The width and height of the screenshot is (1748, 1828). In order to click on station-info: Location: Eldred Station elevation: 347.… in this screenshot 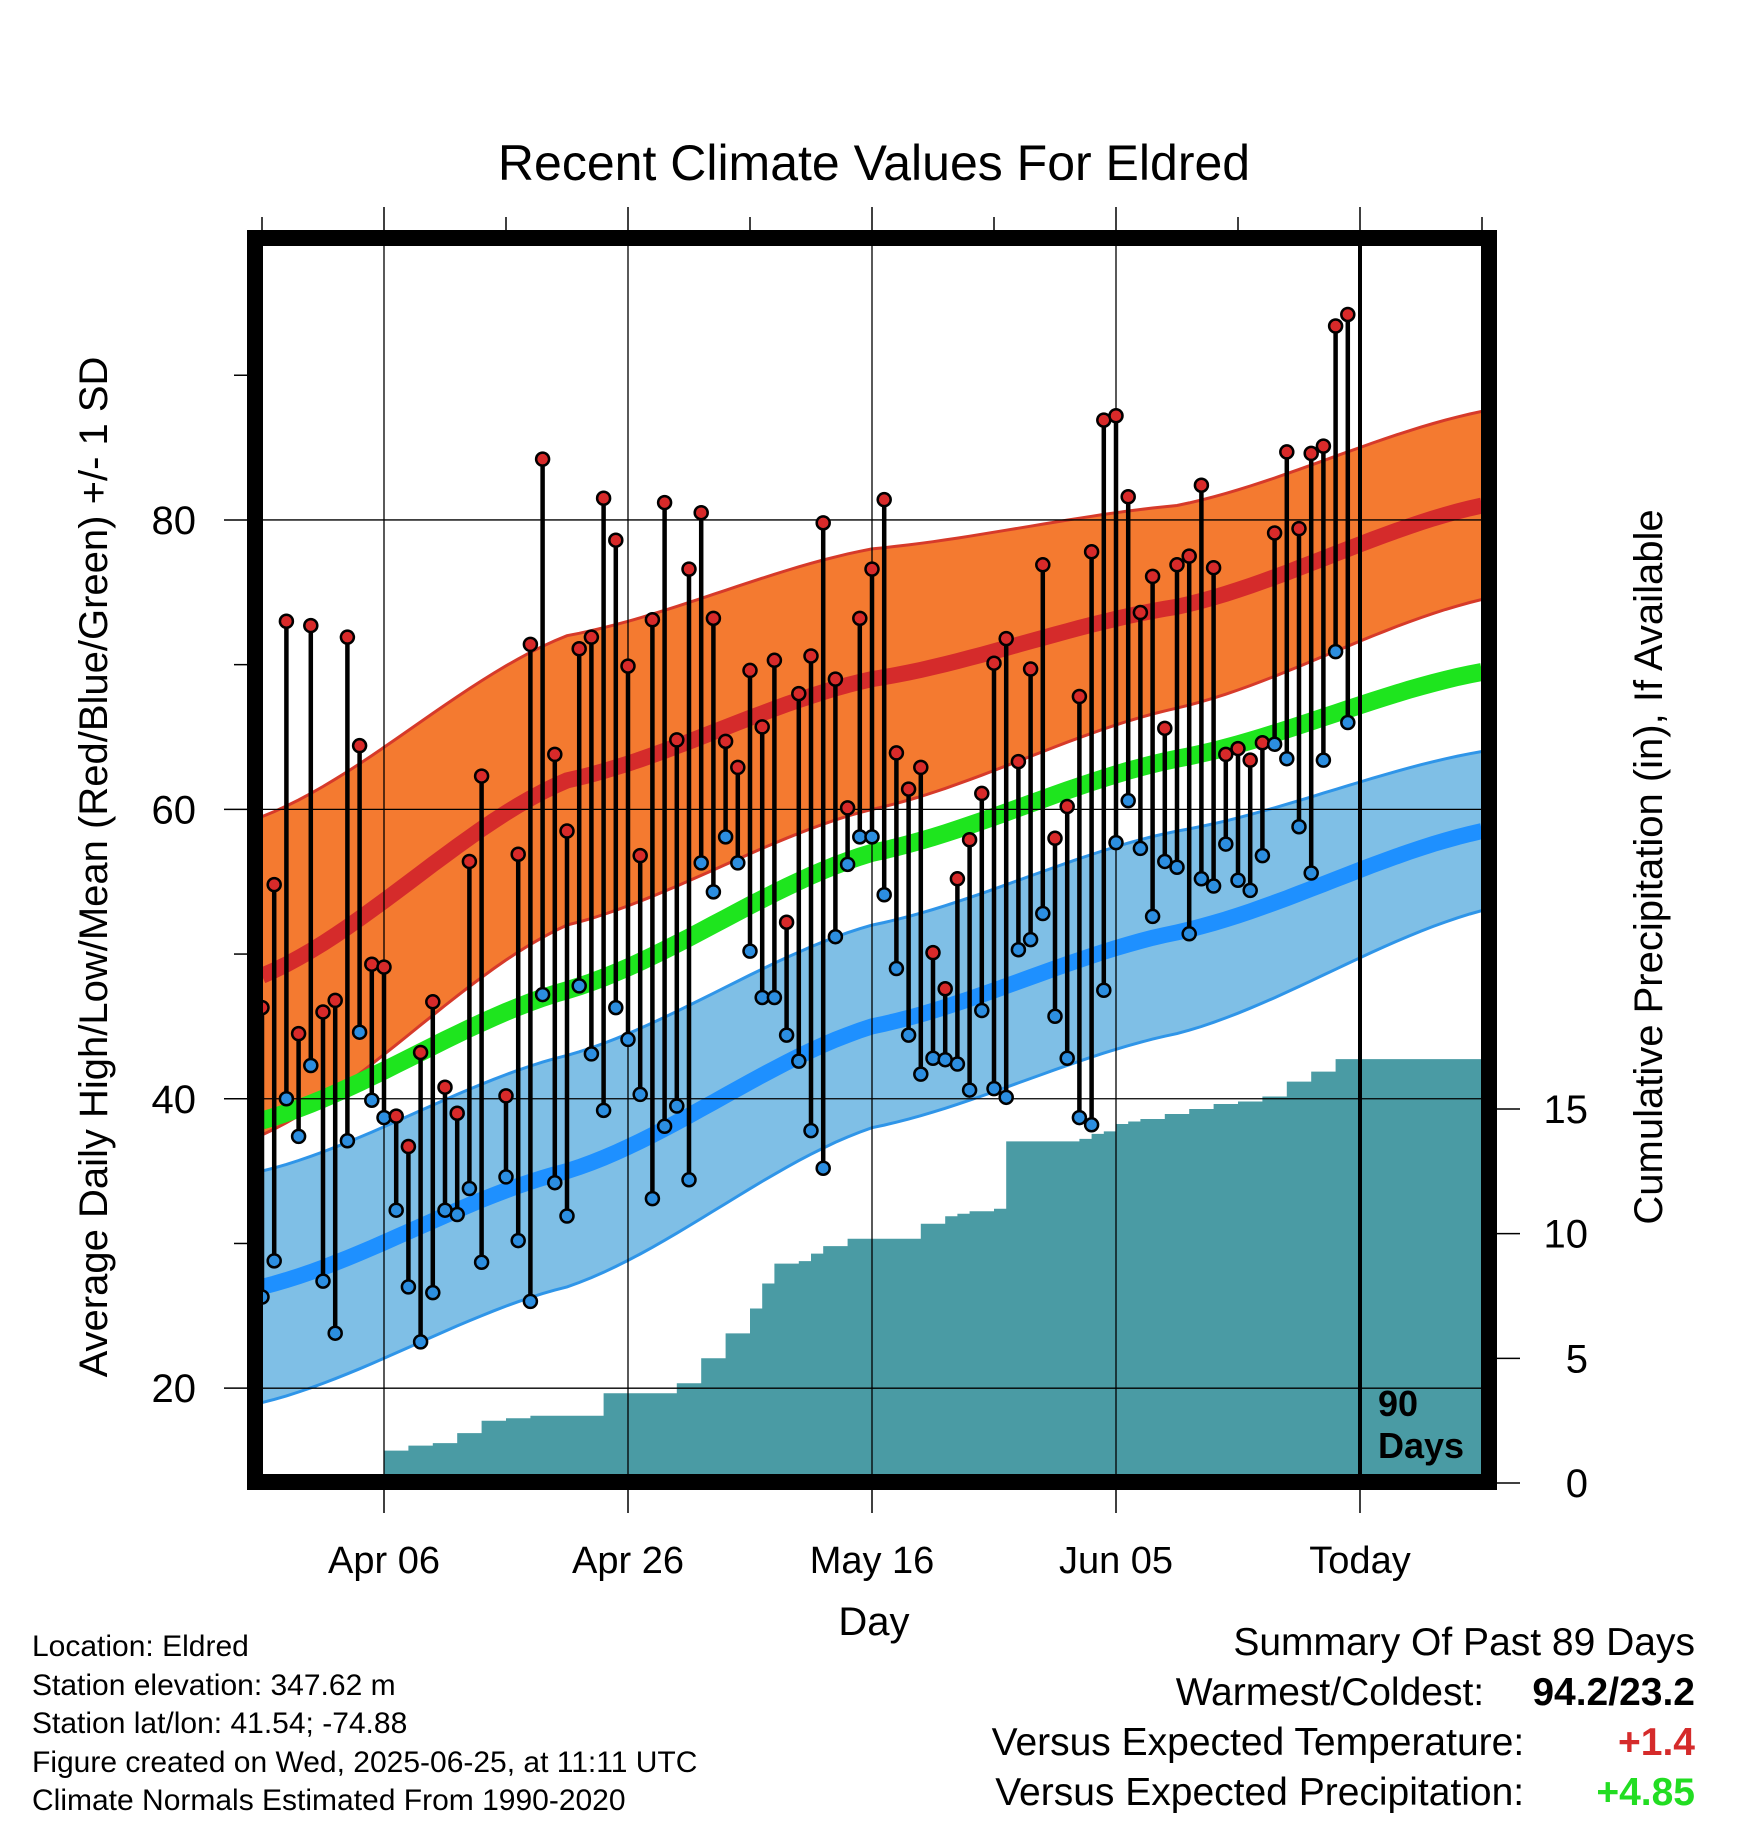, I will do `click(364, 1724)`.